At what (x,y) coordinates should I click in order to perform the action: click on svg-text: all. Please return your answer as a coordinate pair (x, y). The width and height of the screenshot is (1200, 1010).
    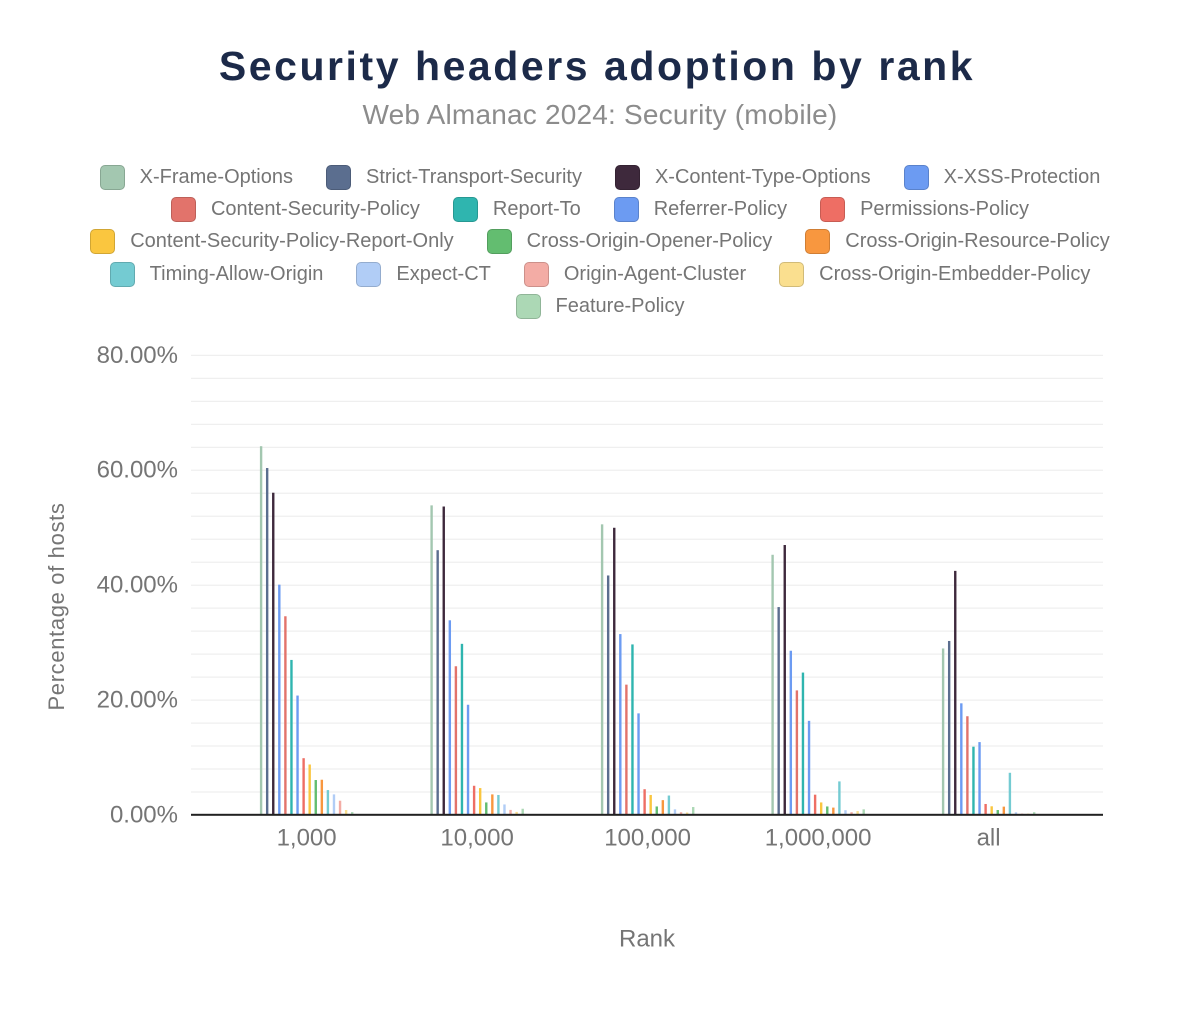
    Looking at the image, I should click on (989, 838).